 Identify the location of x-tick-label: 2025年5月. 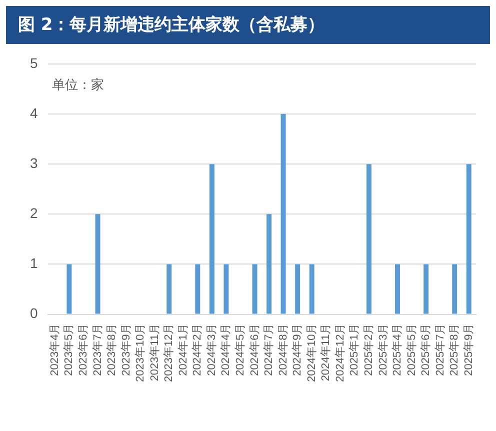
(412, 349).